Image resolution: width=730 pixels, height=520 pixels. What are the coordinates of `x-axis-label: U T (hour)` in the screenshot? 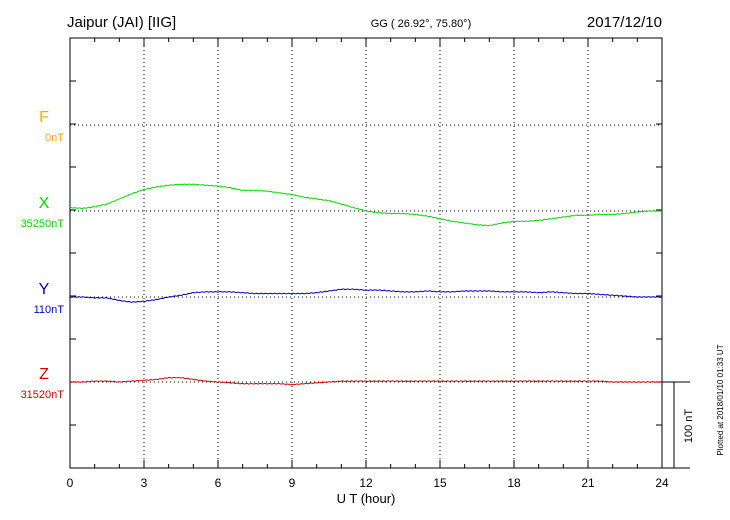 It's located at (366, 498).